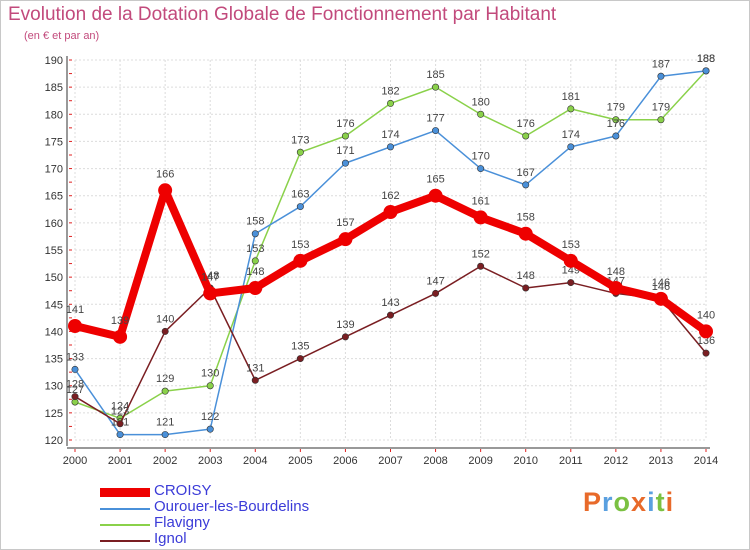 This screenshot has width=750, height=550. I want to click on data-label-ourouer-les-bourdelins: 158, so click(255, 222).